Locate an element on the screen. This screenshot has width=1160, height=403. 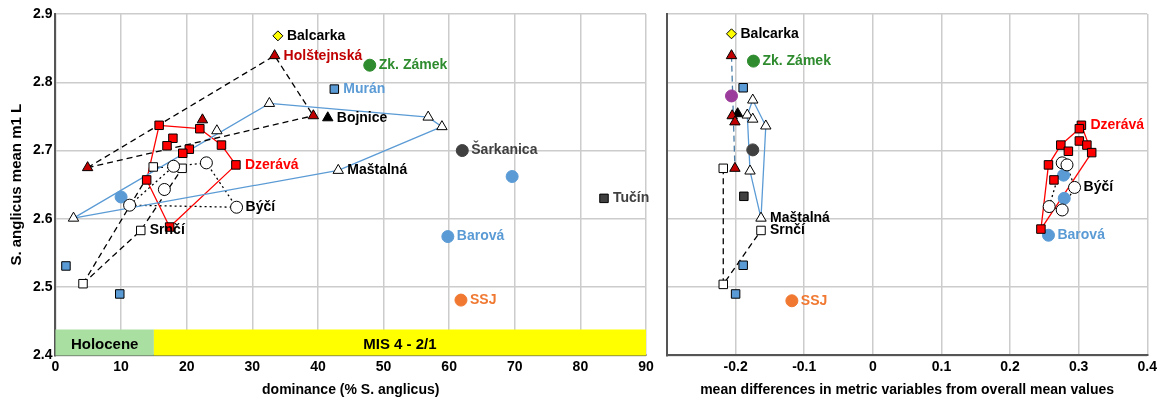
y-tick-label: 2.5 is located at coordinates (42, 285).